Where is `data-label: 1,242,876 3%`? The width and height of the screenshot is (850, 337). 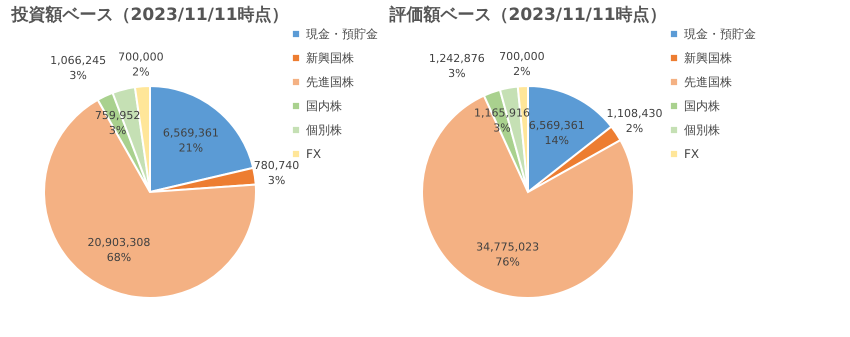 data-label: 1,242,876 3% is located at coordinates (456, 66).